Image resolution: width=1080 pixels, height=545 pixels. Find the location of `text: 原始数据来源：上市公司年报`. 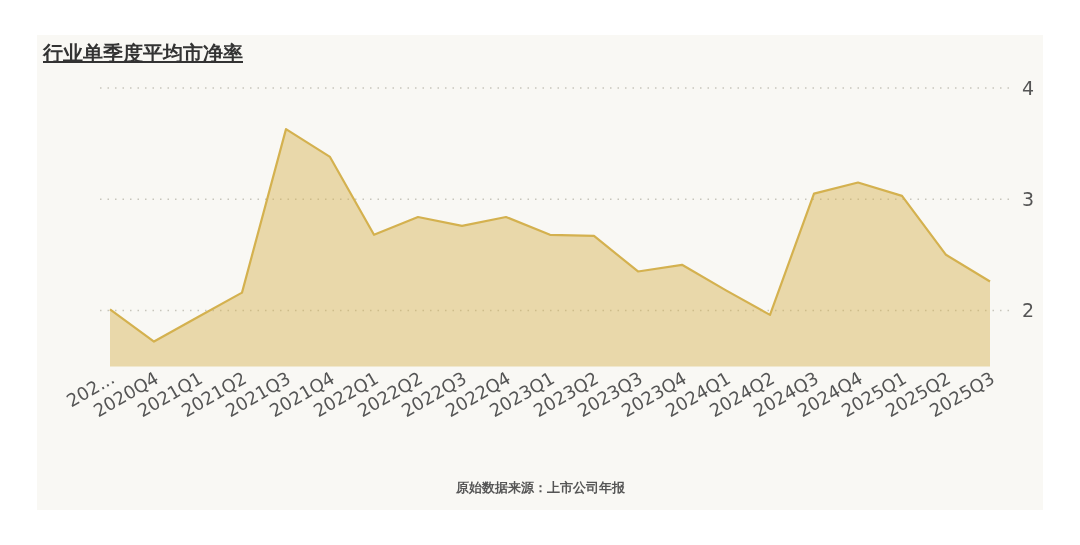

text: 原始数据来源：上市公司年报 is located at coordinates (540, 487).